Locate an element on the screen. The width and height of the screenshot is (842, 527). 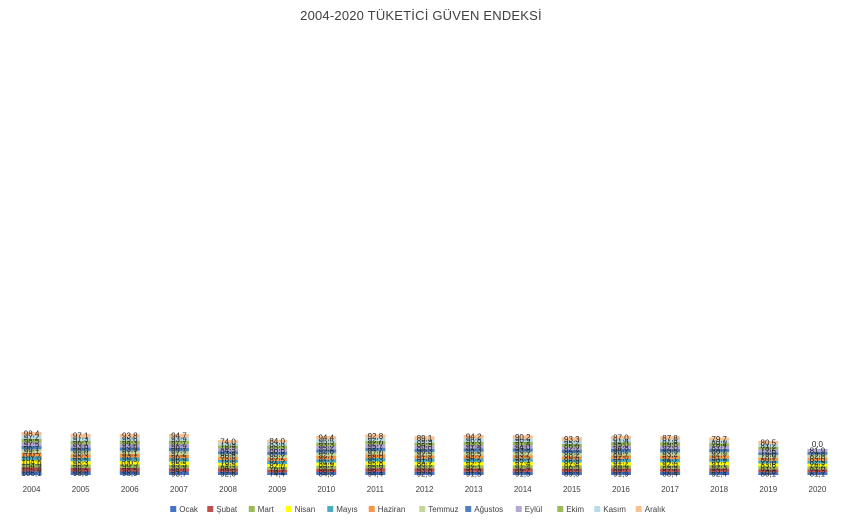
data-label: 78,6 is located at coordinates (228, 461).